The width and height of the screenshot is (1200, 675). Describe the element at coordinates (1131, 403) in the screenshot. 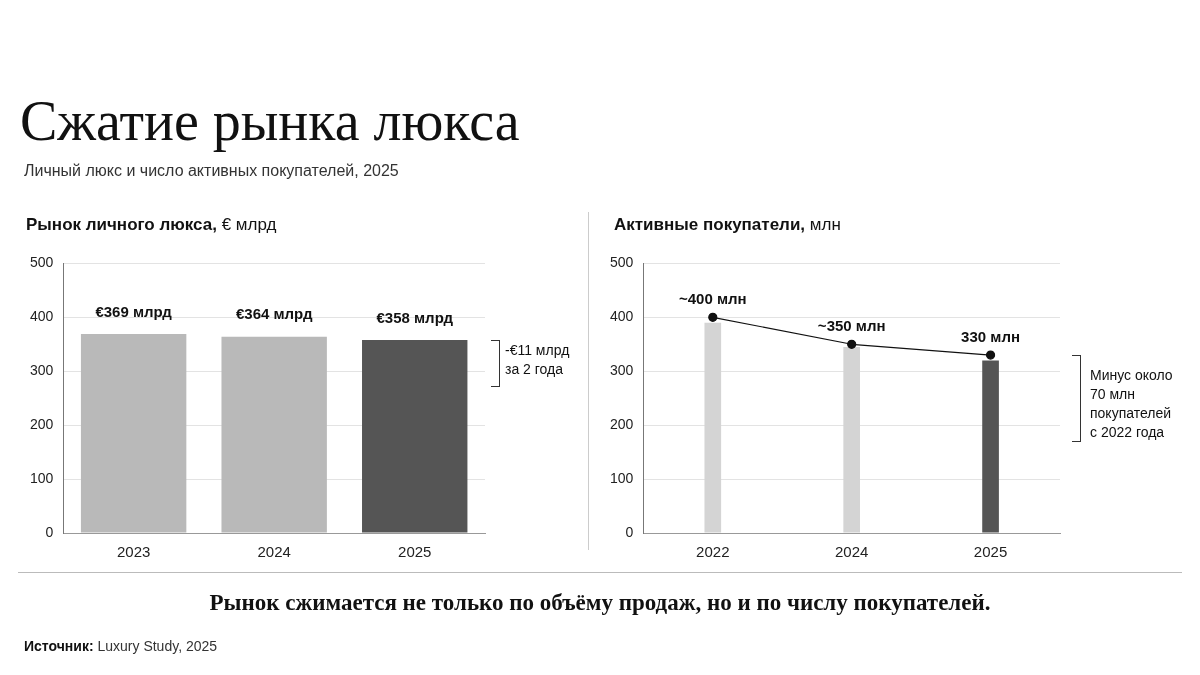

I see `text: Минус около 70 млн покупателей с 2022 года` at that location.